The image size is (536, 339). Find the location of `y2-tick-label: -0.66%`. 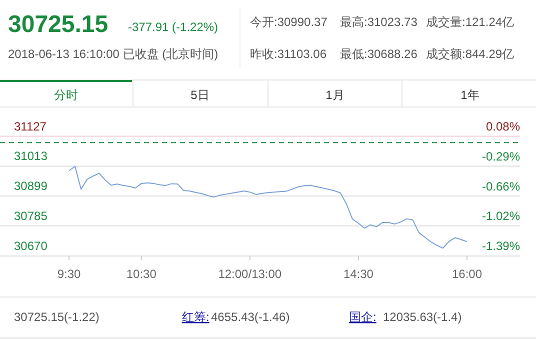

y2-tick-label: -0.66% is located at coordinates (501, 187).